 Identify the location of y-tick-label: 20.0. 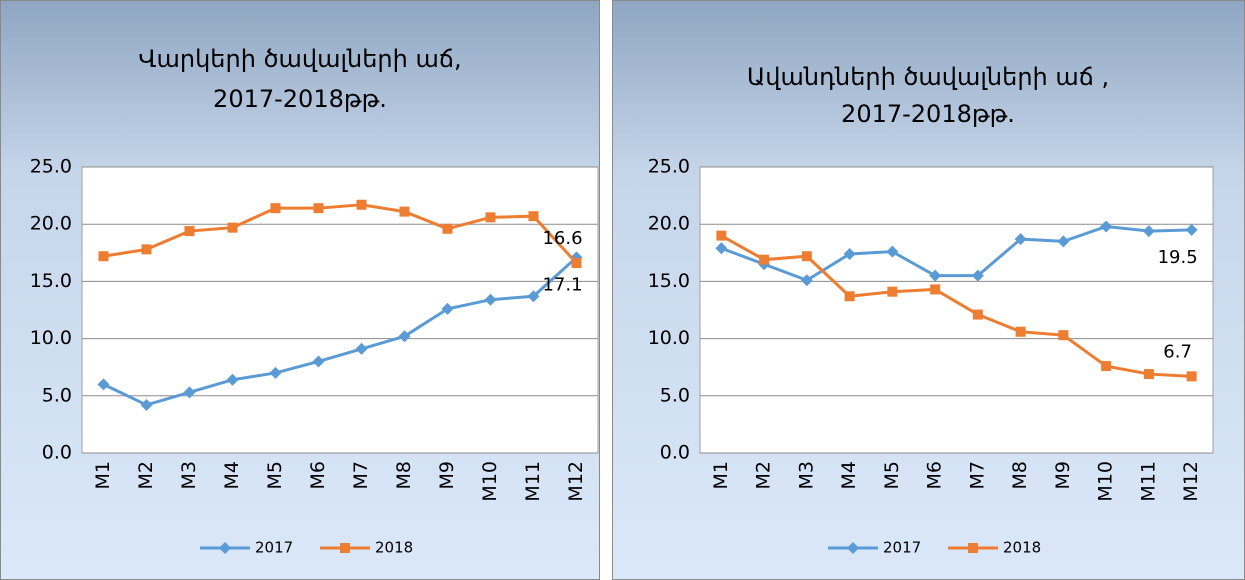
(669, 224).